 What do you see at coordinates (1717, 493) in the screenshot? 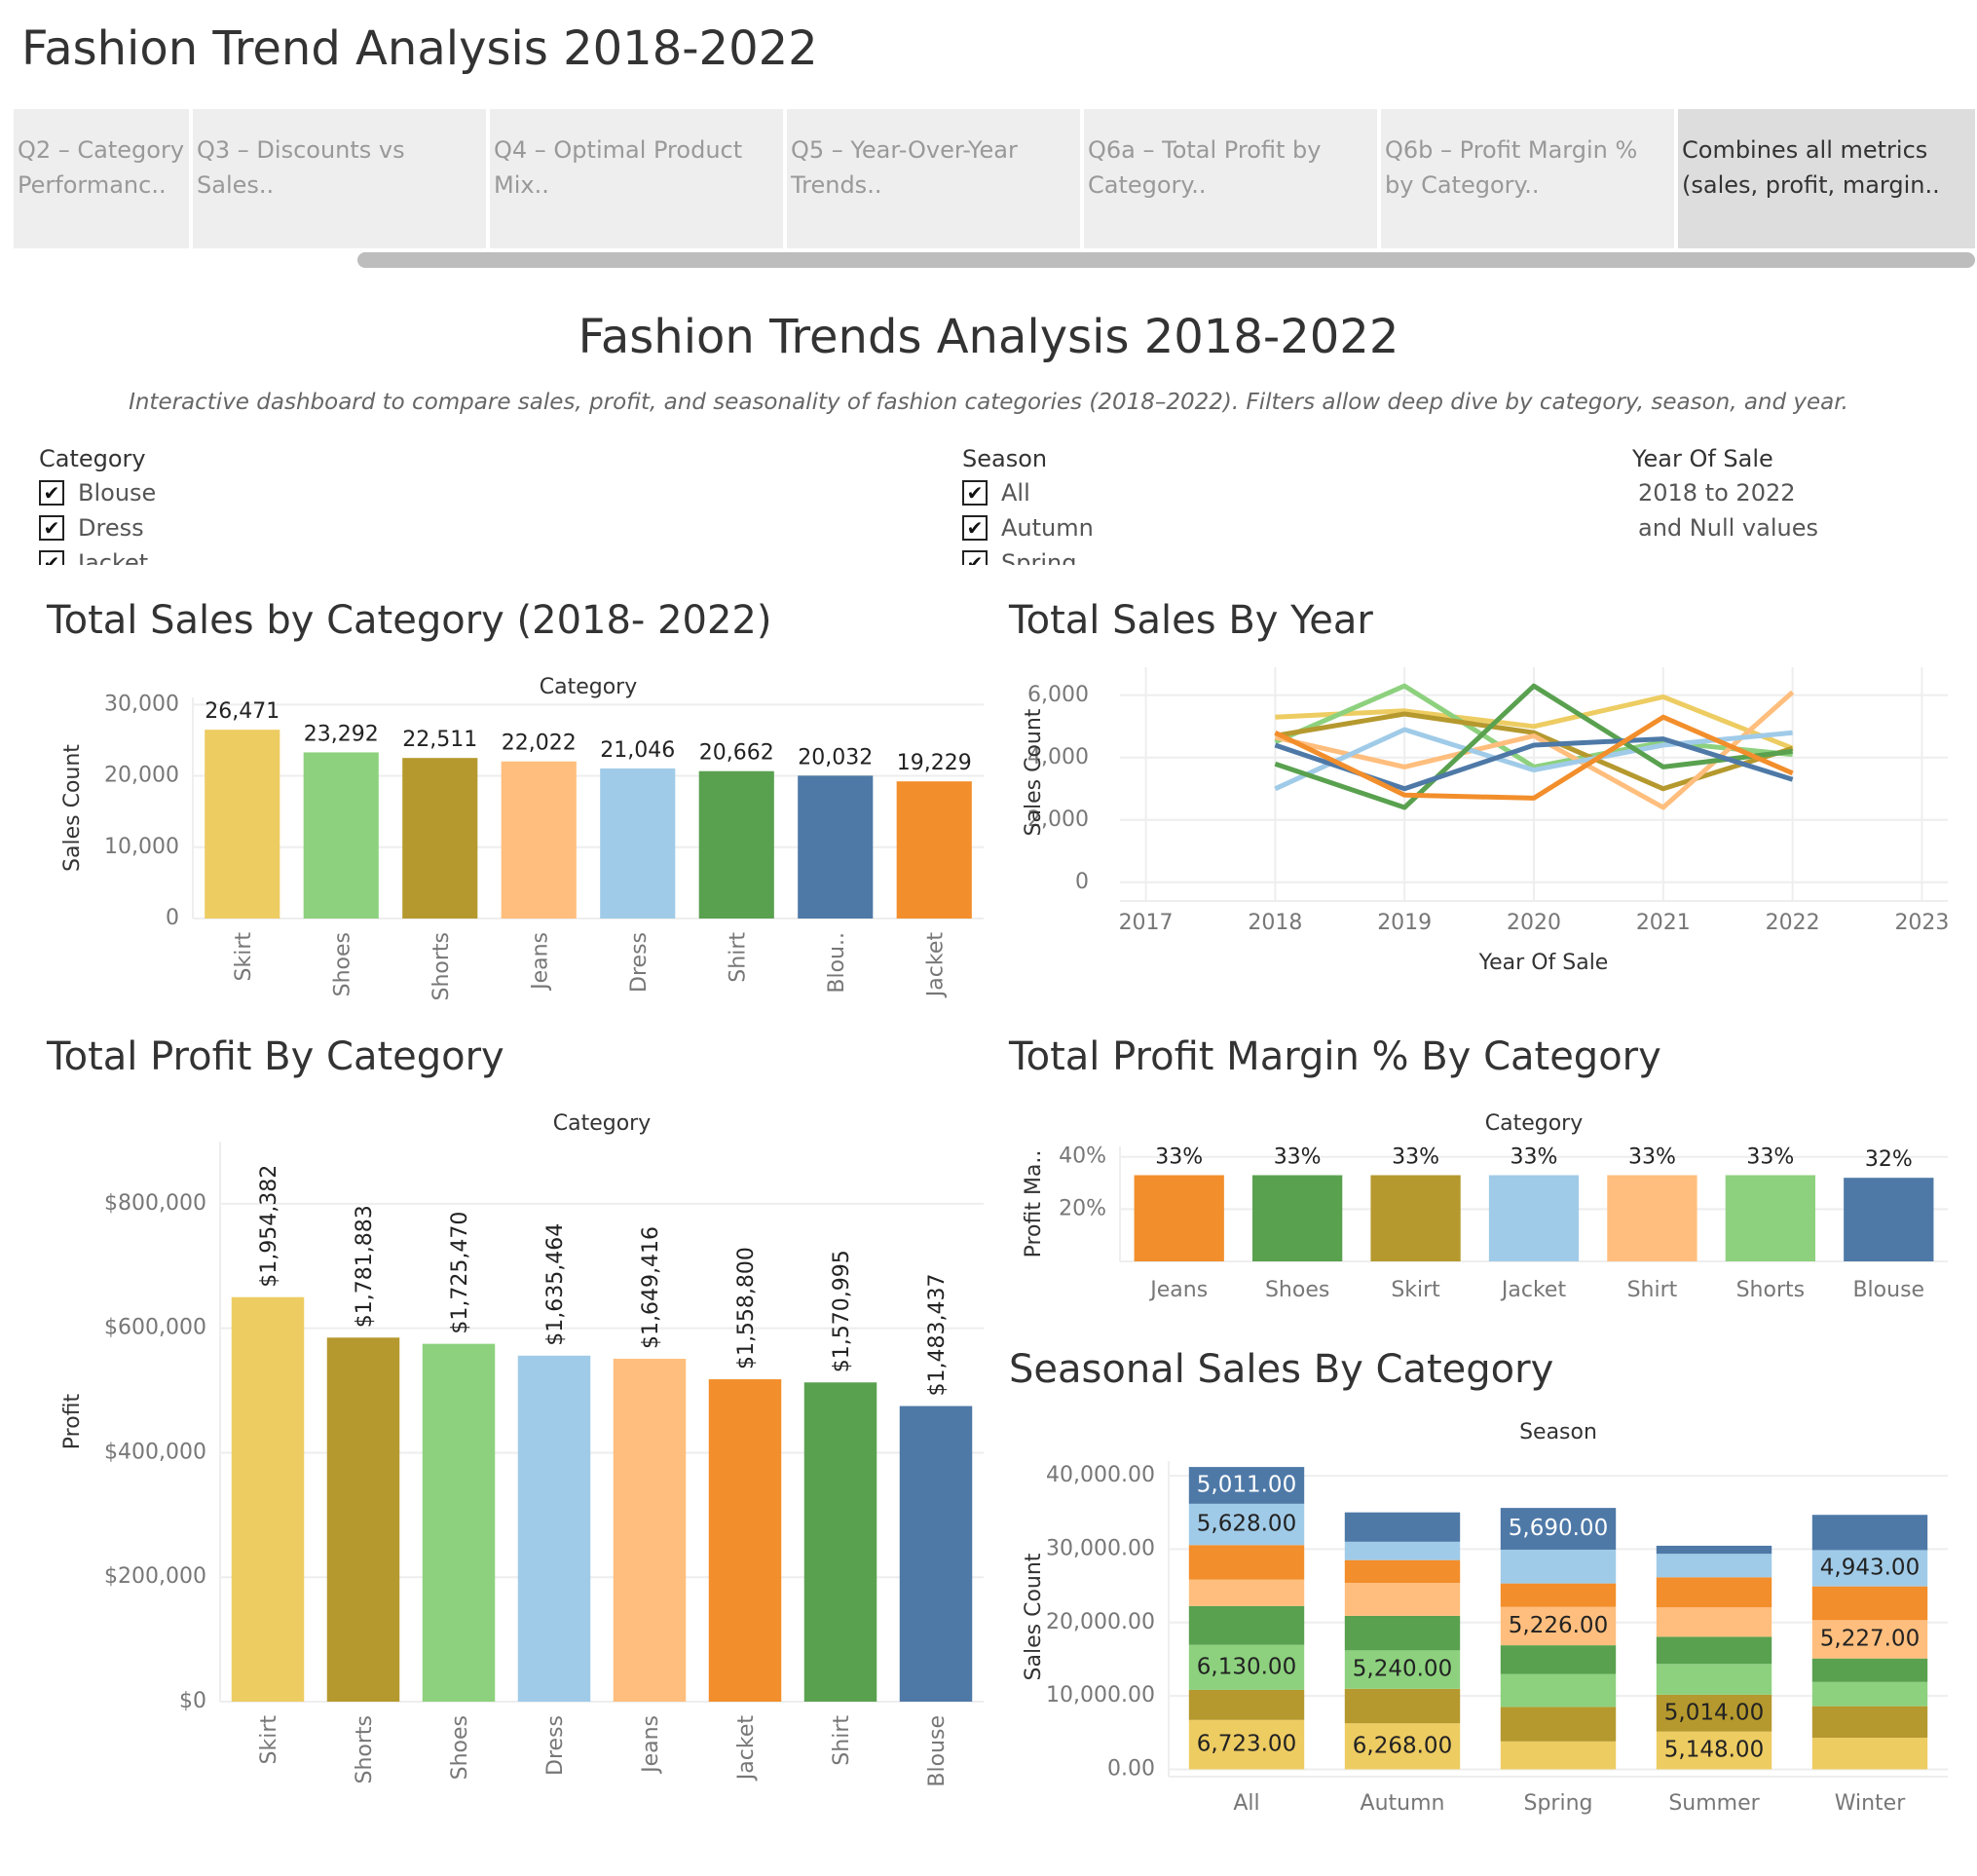
I see `year-filter-range: 2018 to 2022` at bounding box center [1717, 493].